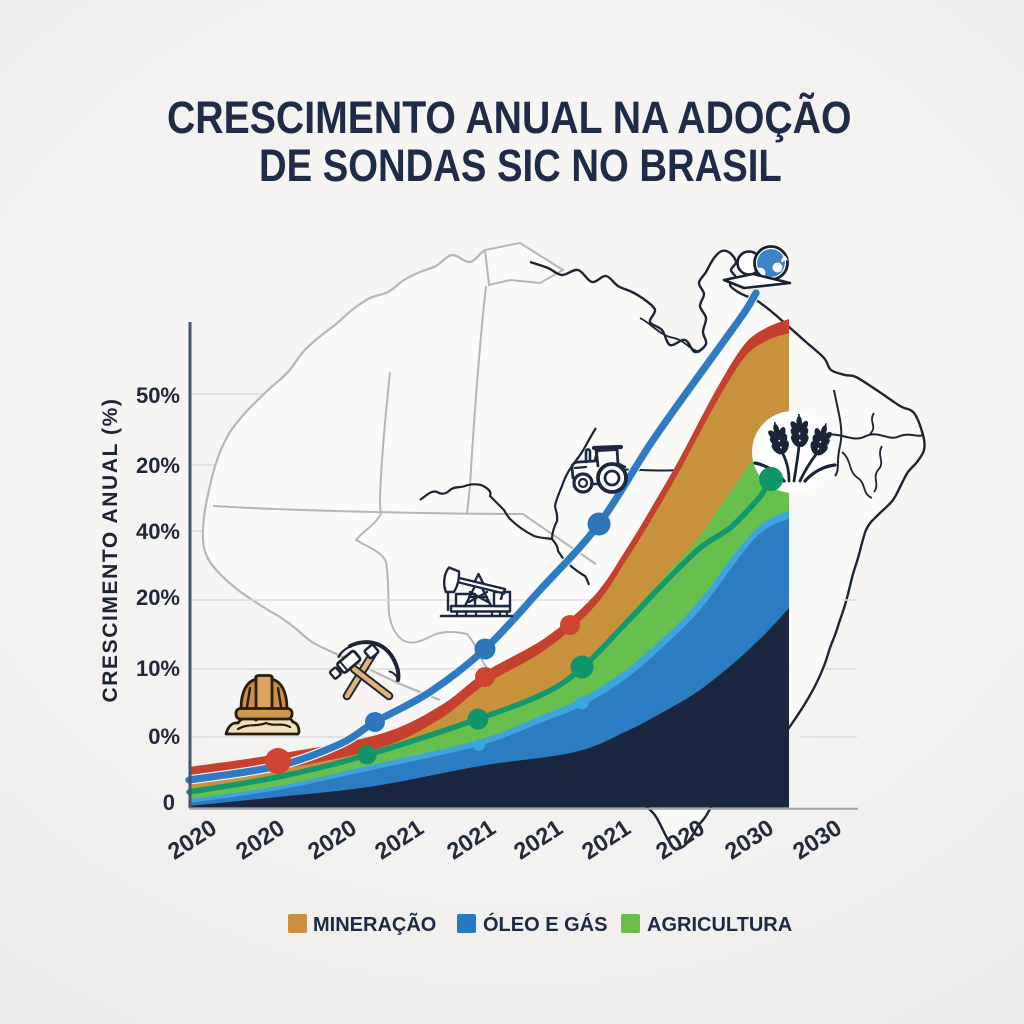  Describe the element at coordinates (158, 668) in the screenshot. I see `svg-text: 10%` at that location.